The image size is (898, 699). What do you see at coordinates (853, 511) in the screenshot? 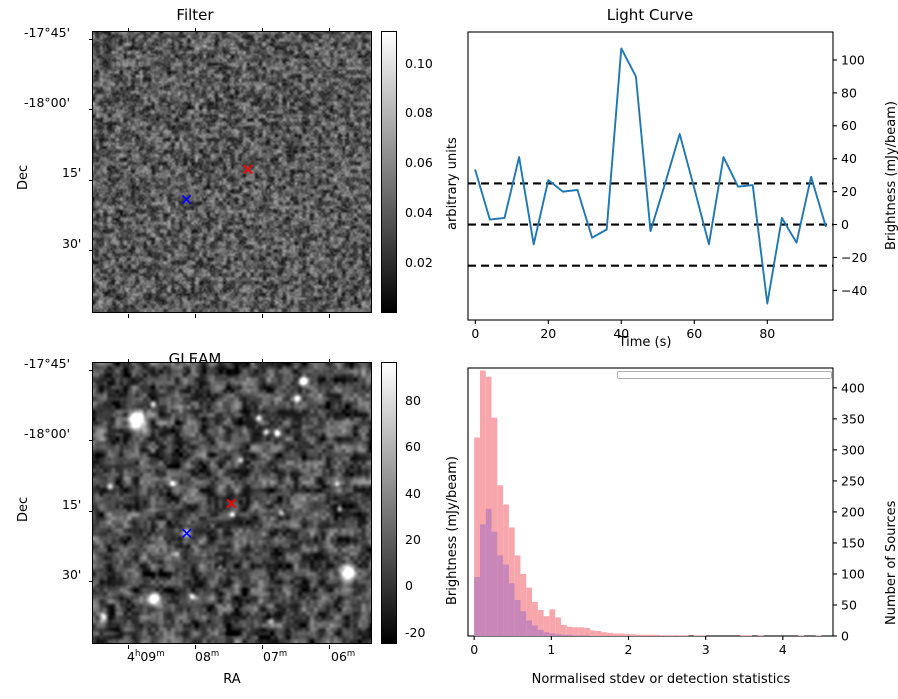
I see `y-tick-label: 200` at bounding box center [853, 511].